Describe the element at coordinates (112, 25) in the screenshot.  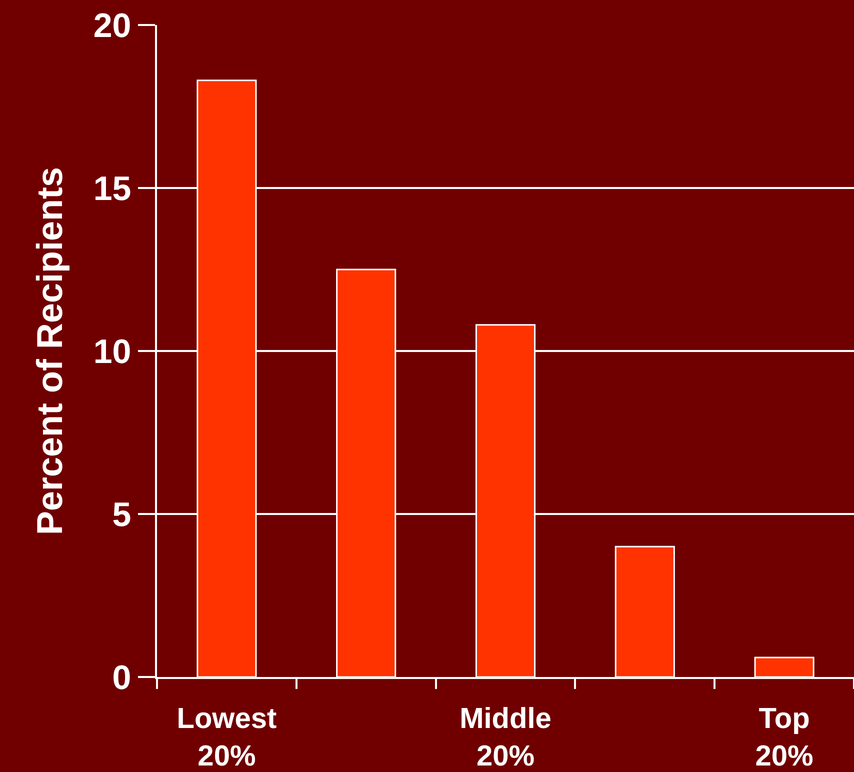
I see `y-tick-label: 20` at that location.